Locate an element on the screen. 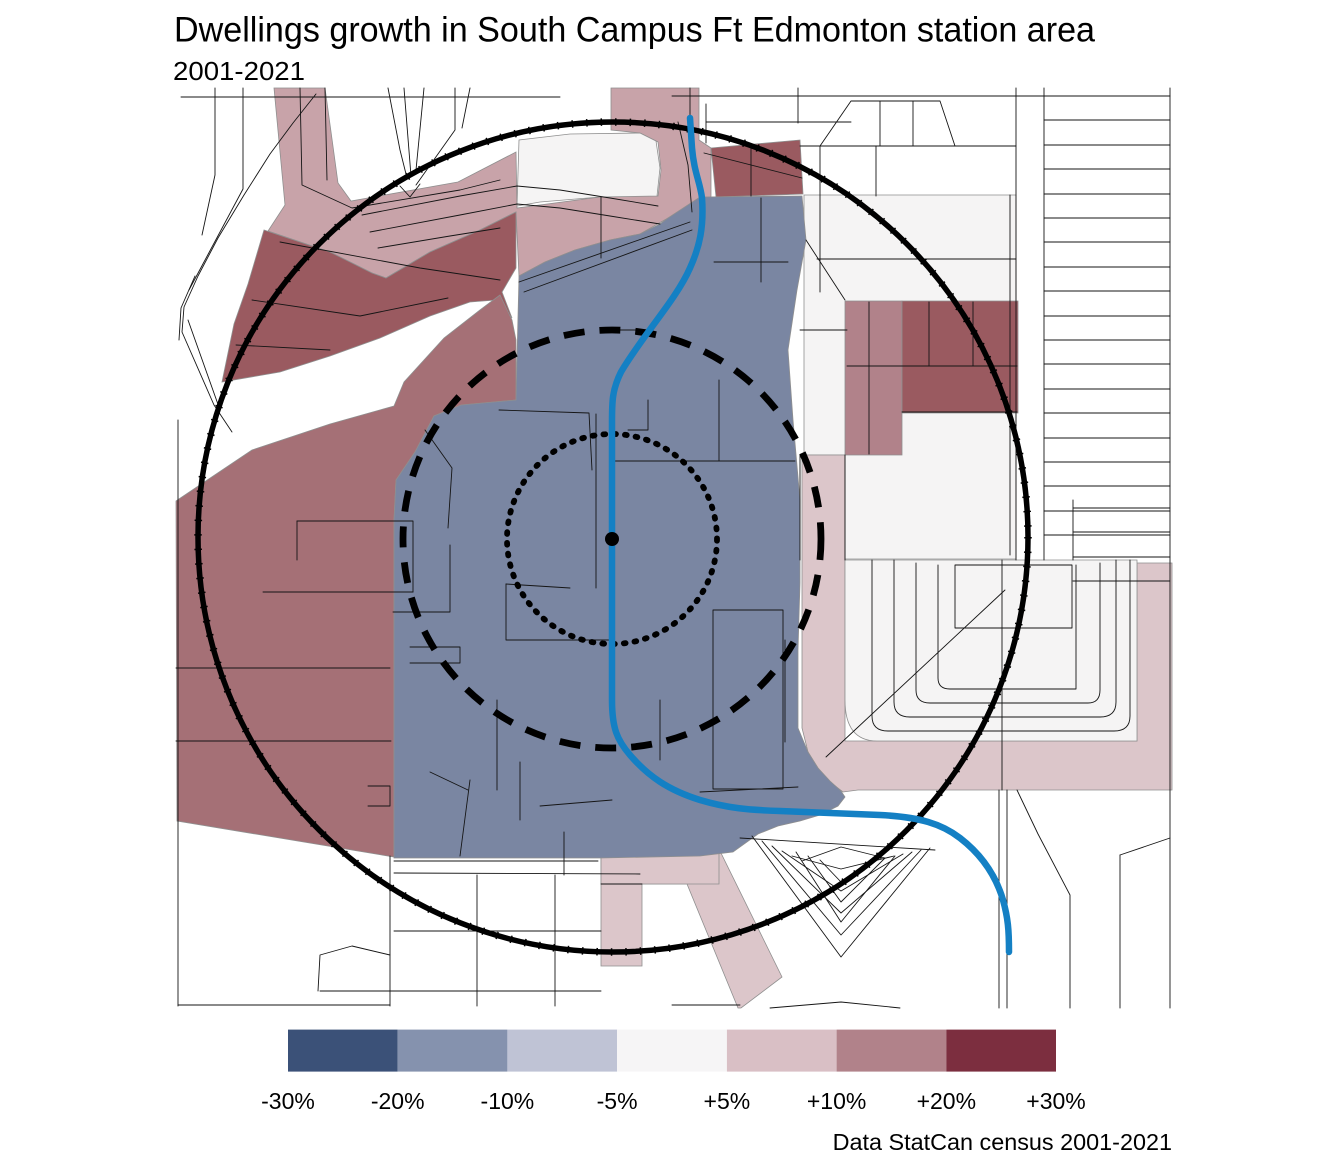  svg-text: -30% is located at coordinates (288, 1101).